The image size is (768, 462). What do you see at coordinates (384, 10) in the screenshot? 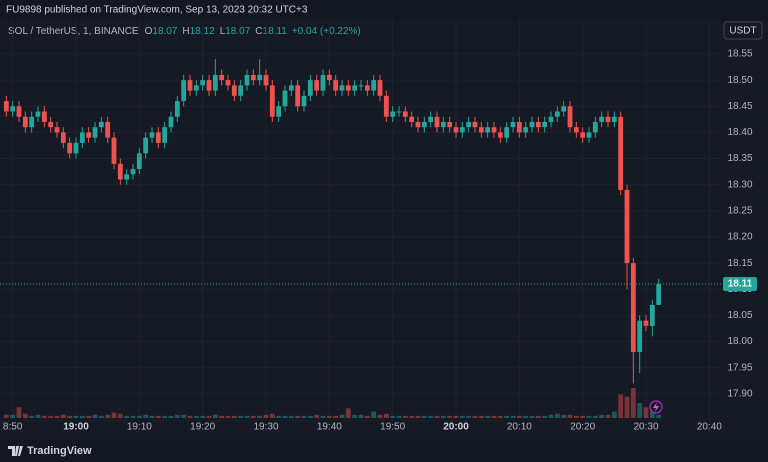
I see `top-bar` at bounding box center [384, 10].